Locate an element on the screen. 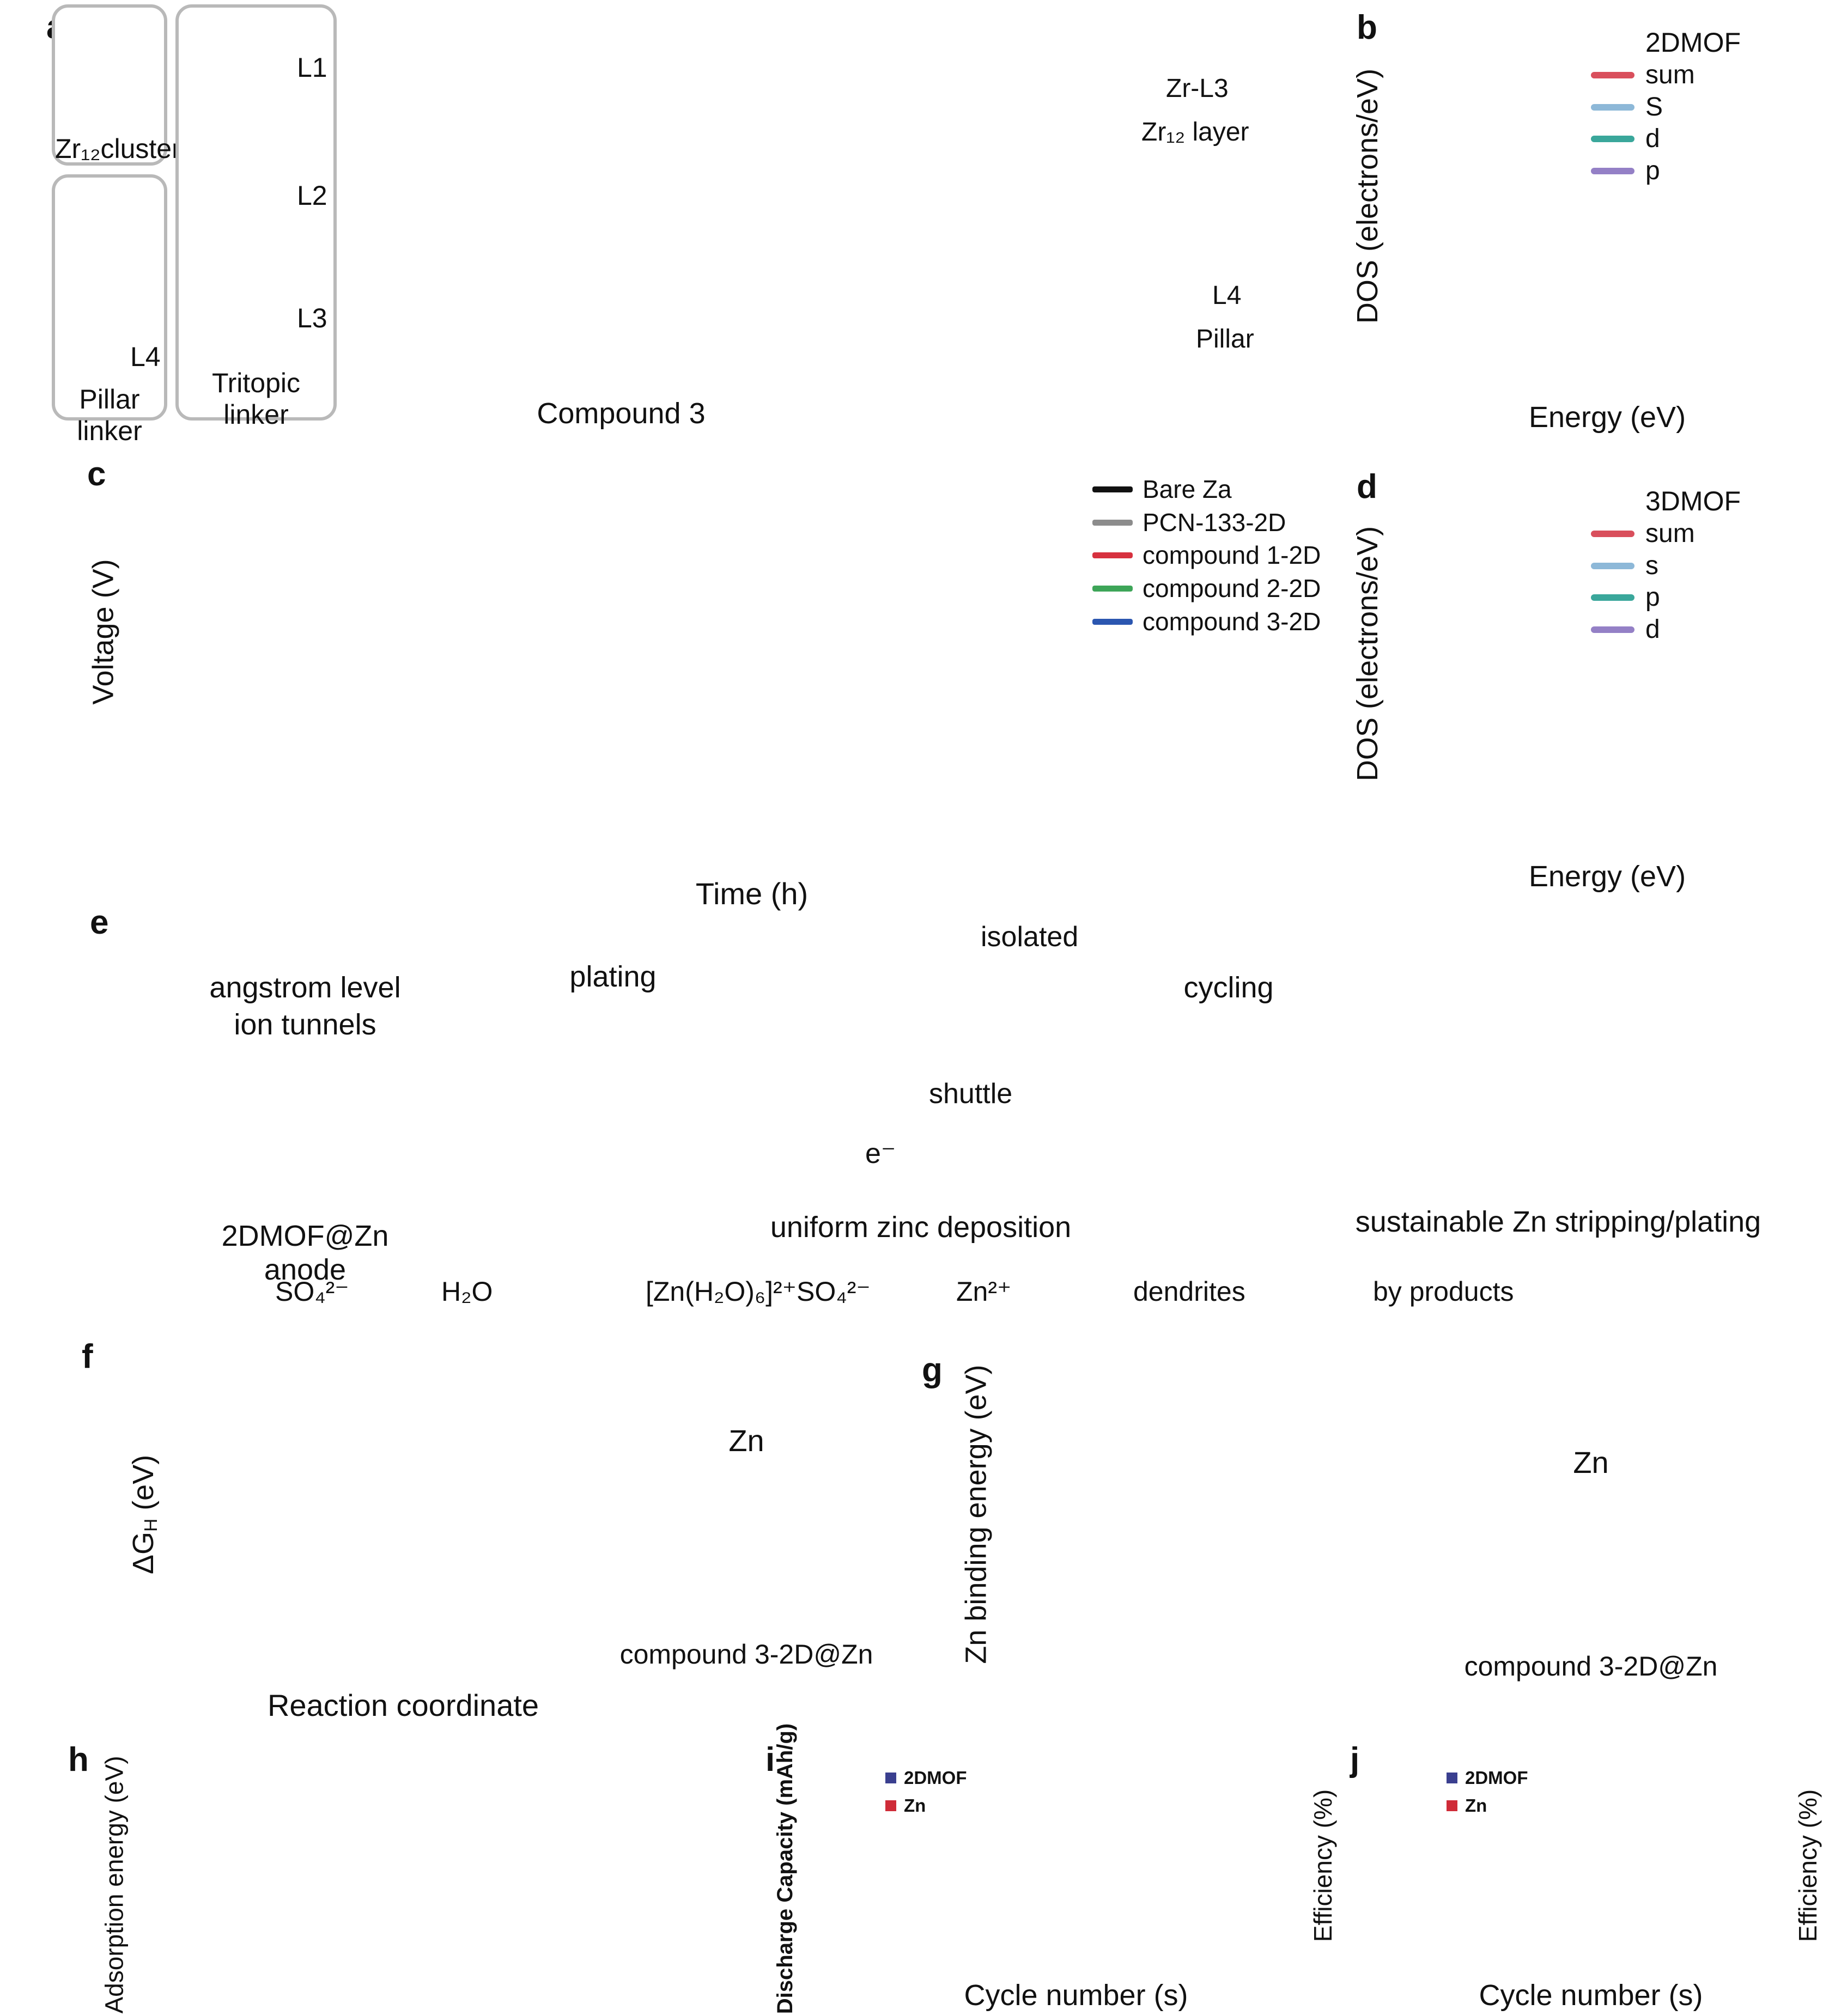 The image size is (1823, 2016). legend-line-bare-za is located at coordinates (1112, 489).